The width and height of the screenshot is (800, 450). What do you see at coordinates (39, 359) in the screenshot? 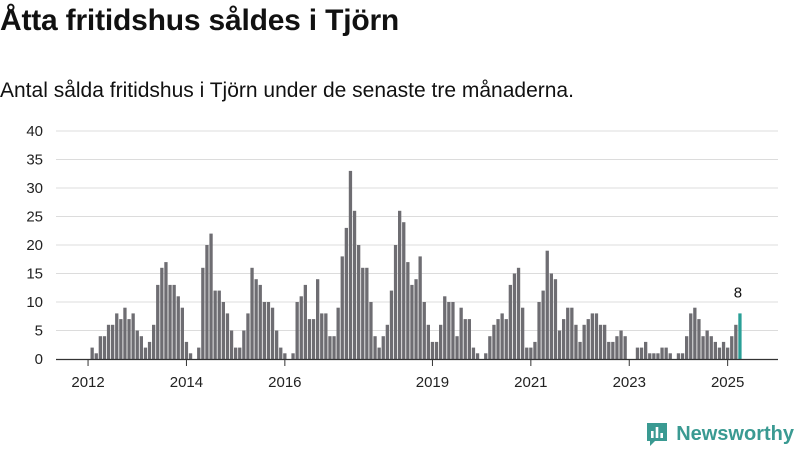
I see `y-tick-label: 0` at bounding box center [39, 359].